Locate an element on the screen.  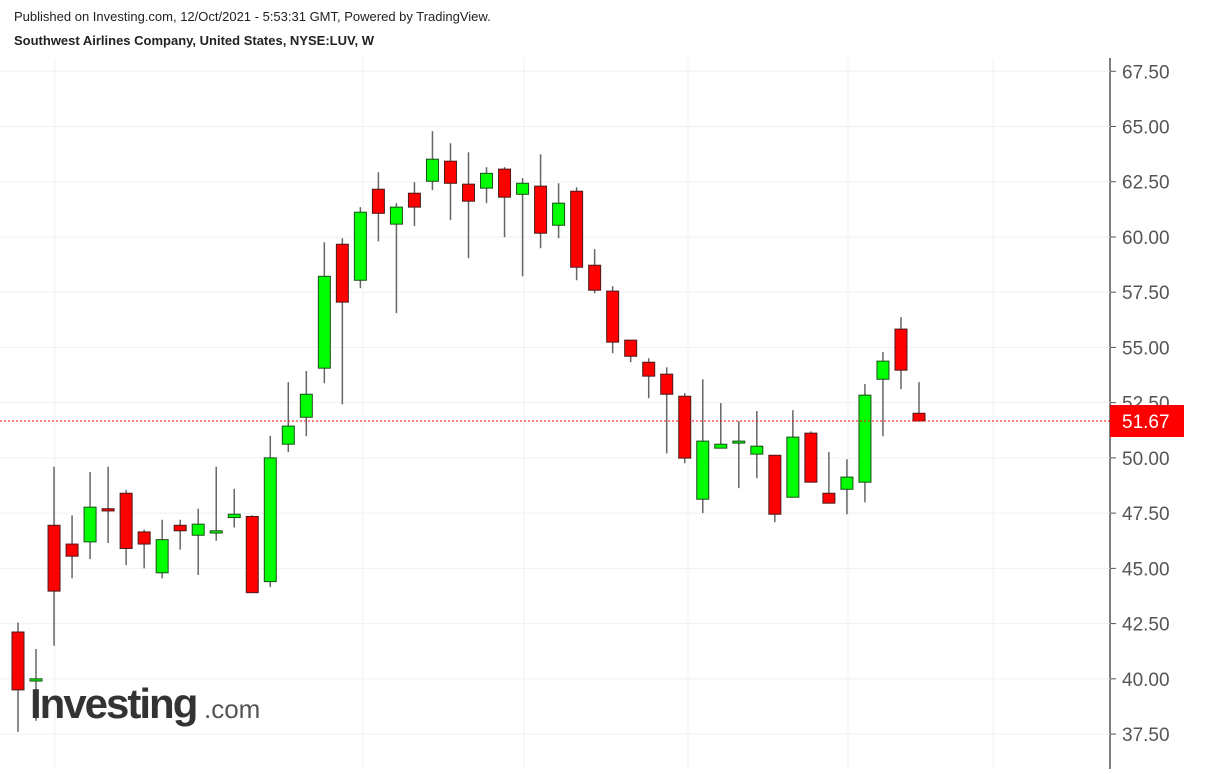
last-price-label: 51.67 is located at coordinates (1146, 422).